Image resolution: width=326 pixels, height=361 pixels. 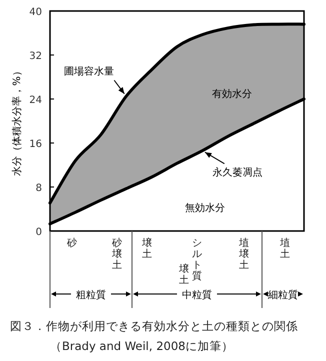 What do you see at coordinates (35, 12) in the screenshot?
I see `y-tick-label: 40` at bounding box center [35, 12].